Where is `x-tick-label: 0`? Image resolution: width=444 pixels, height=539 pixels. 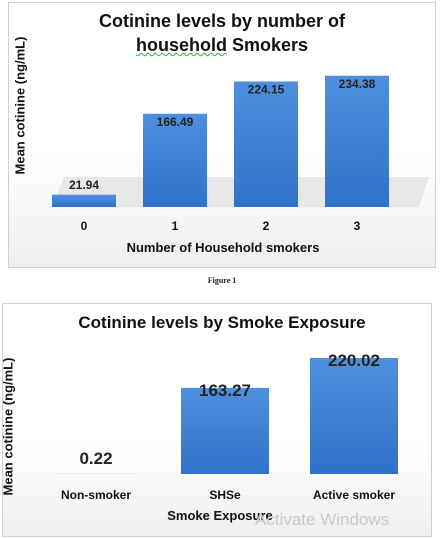 x-tick-label: 0 is located at coordinates (84, 226).